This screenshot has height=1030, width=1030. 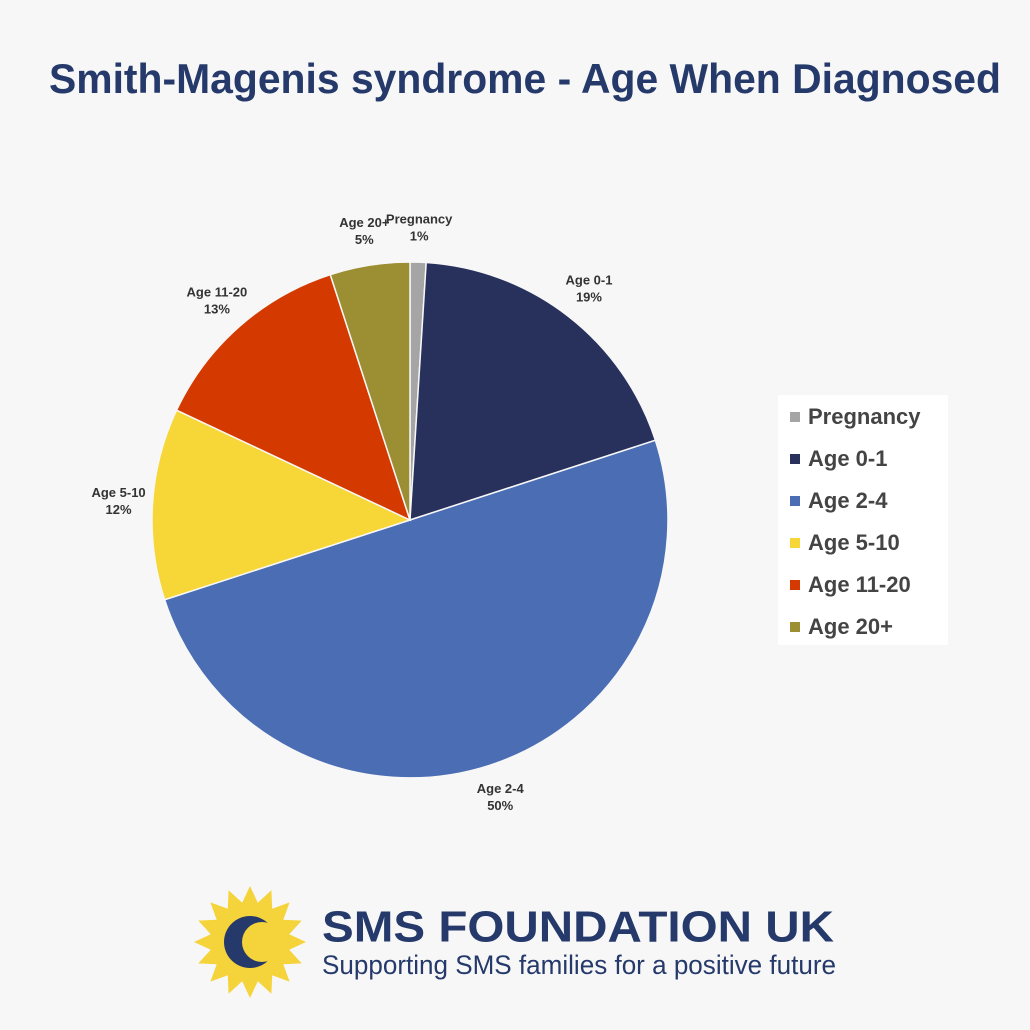 What do you see at coordinates (364, 239) in the screenshot?
I see `slice-label-value: 5%` at bounding box center [364, 239].